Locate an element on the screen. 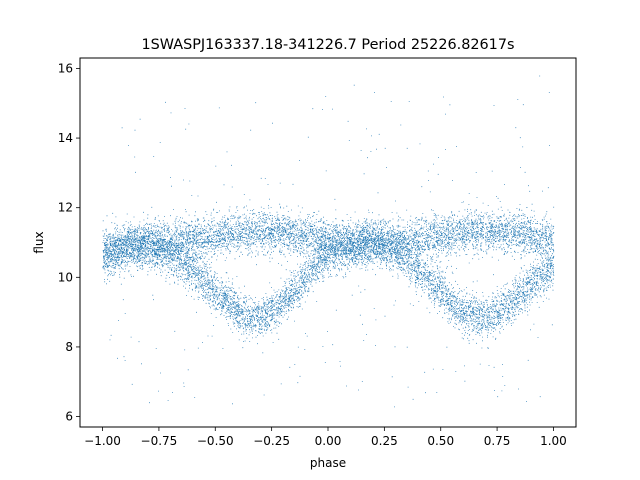 This screenshot has height=480, width=640. x-tick-label: −1.00 is located at coordinates (102, 441).